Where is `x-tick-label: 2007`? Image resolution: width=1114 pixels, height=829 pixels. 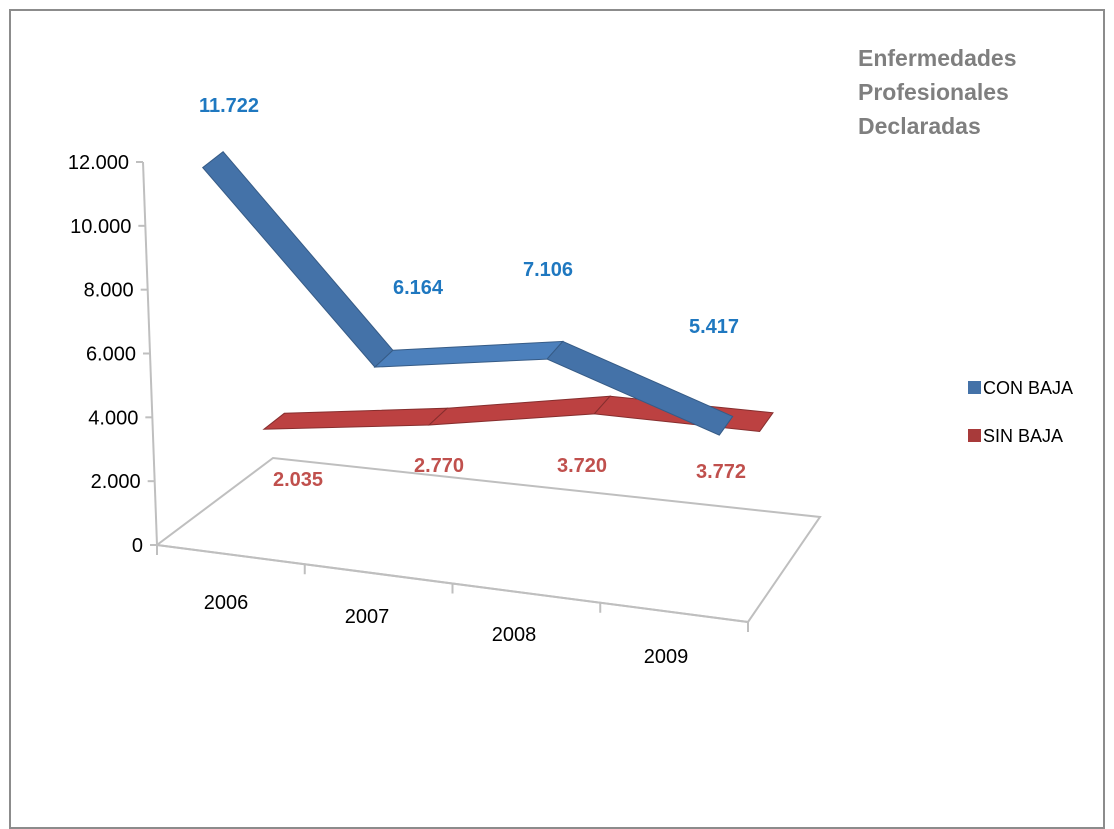 x-tick-label: 2007 is located at coordinates (367, 617).